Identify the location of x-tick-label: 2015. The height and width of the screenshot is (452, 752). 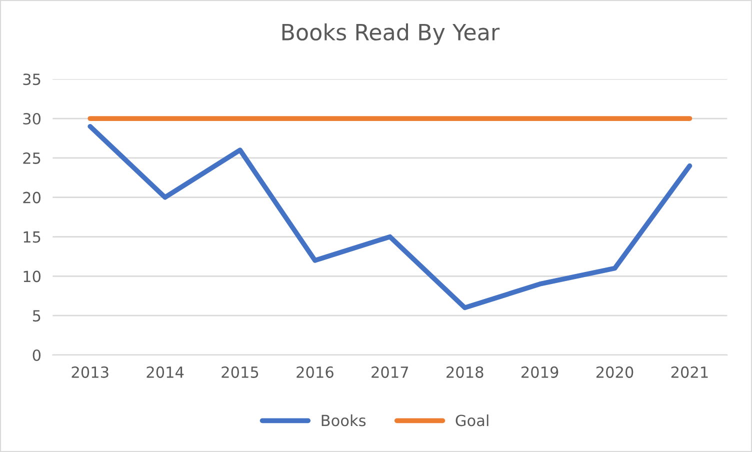
(240, 372).